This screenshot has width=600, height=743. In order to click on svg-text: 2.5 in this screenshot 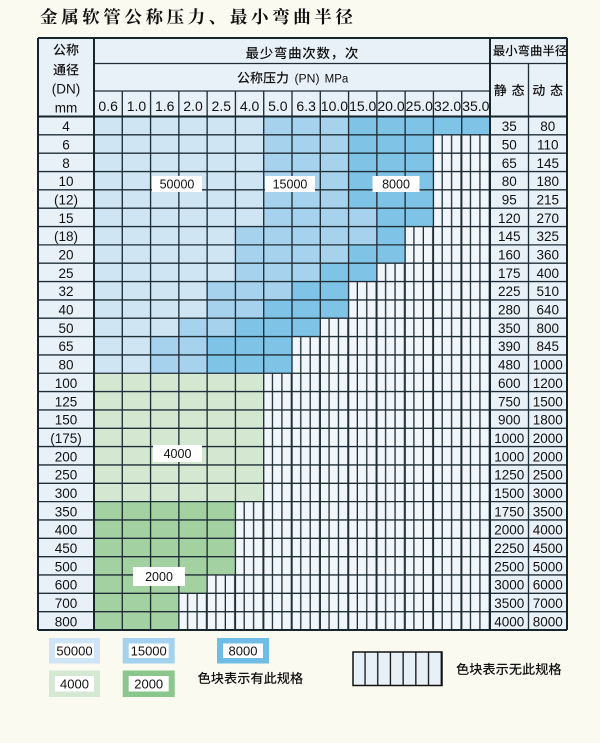, I will do `click(222, 106)`.